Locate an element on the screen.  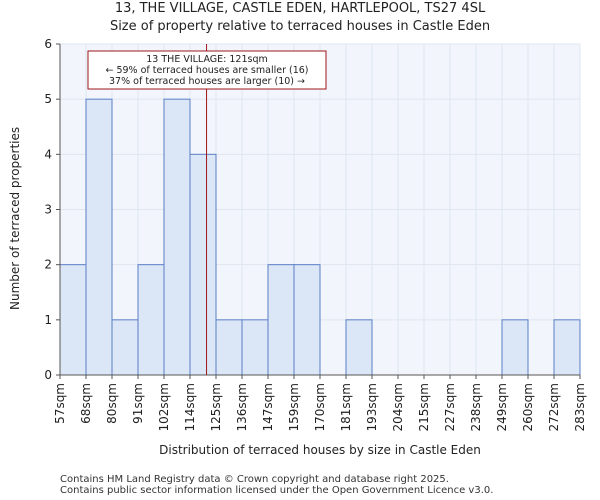
y-tick-label-1: 1 is located at coordinates (48, 320).